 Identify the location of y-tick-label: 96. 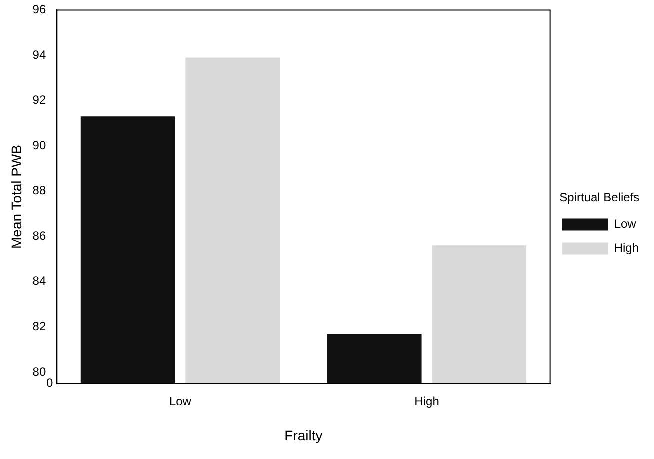
(39, 9).